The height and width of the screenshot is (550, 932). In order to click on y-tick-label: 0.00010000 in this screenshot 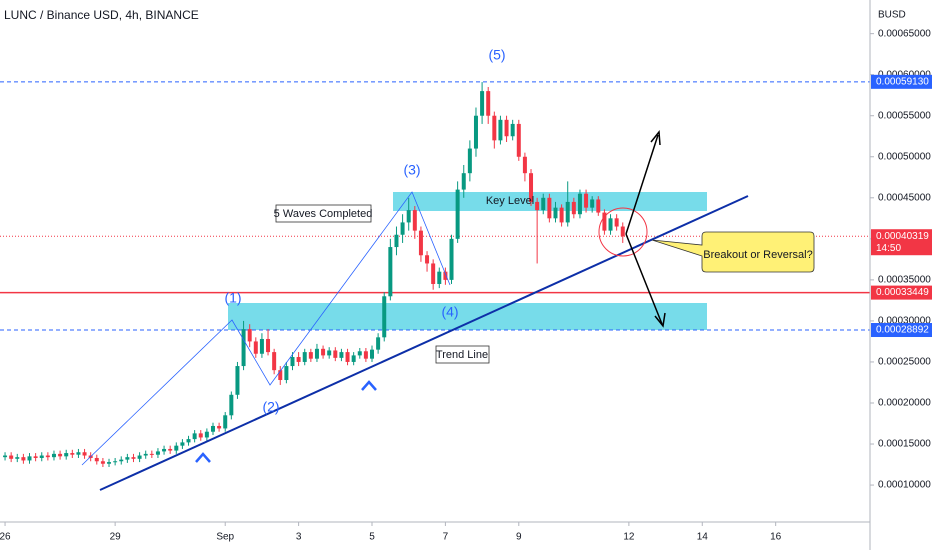, I will do `click(904, 485)`.